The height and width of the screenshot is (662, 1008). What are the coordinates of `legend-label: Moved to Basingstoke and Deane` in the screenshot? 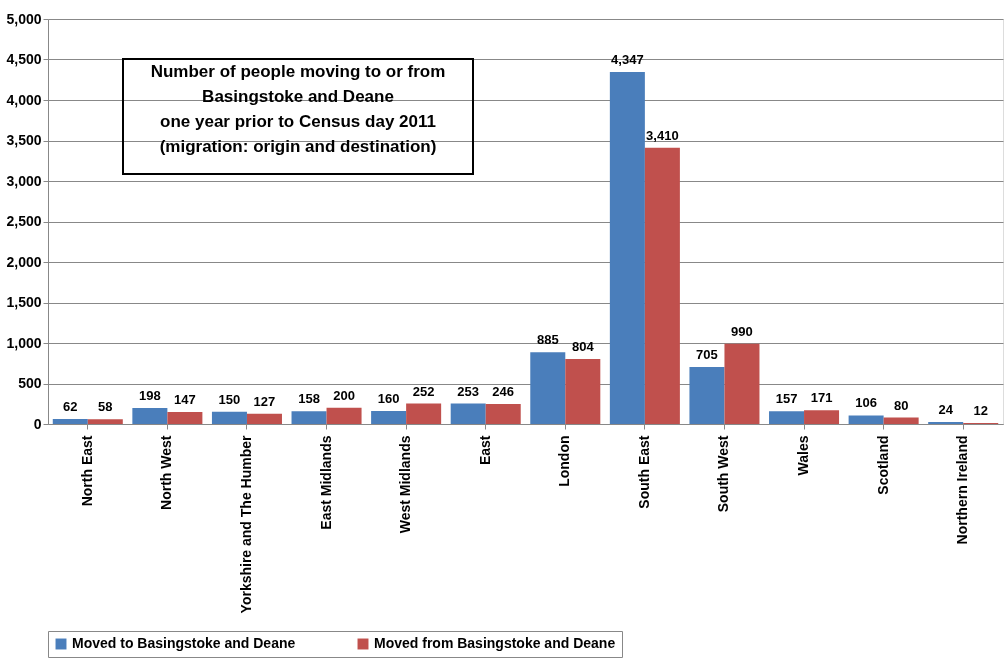 It's located at (184, 643).